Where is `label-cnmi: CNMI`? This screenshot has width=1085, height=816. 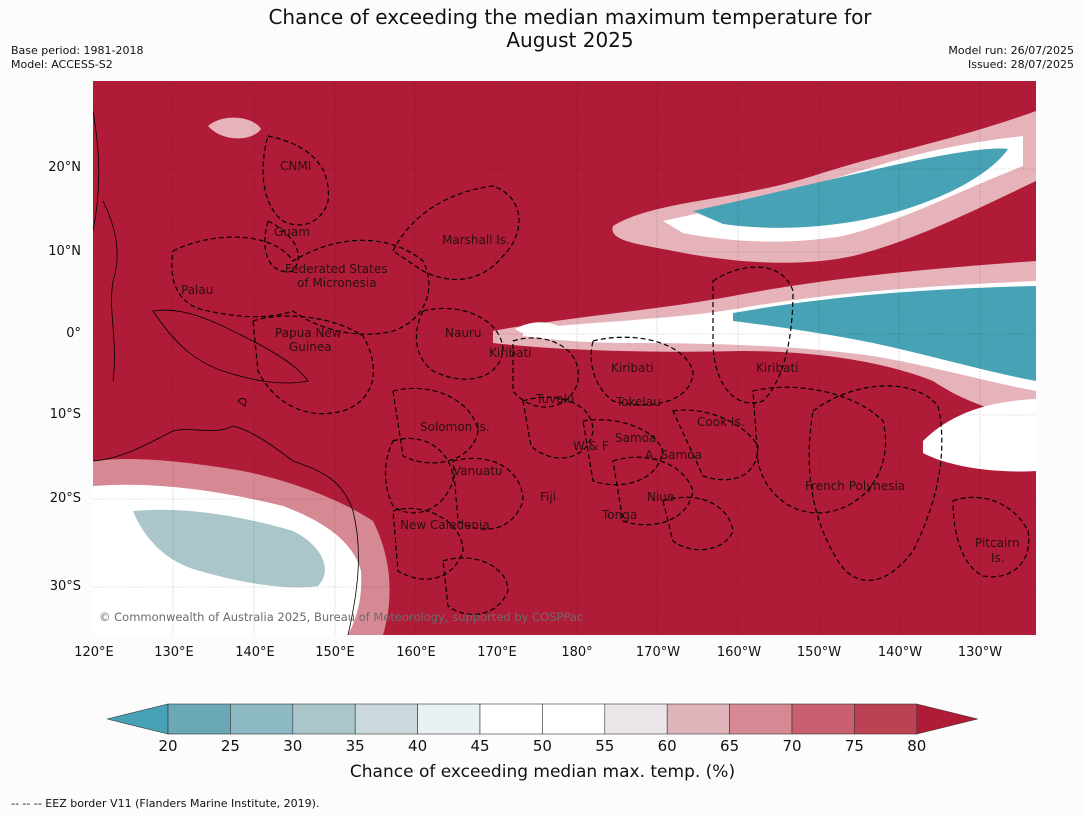
label-cnmi: CNMI is located at coordinates (295, 166).